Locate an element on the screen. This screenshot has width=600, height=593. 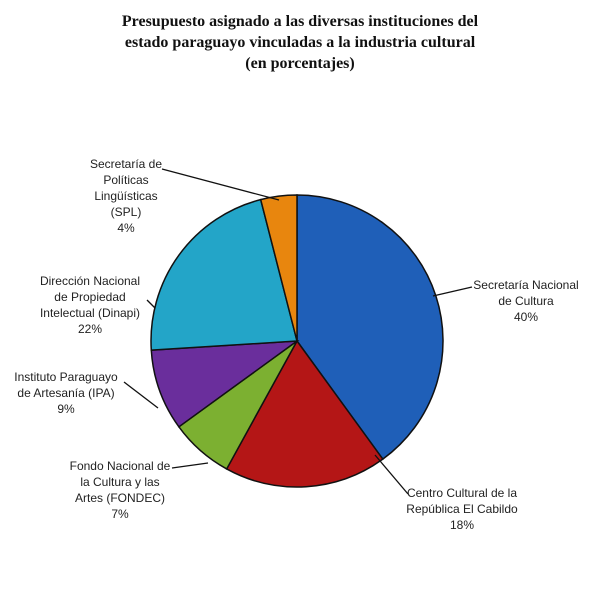
slice-label-3-line-1: Fondo Nacional de is located at coordinates (120, 466).